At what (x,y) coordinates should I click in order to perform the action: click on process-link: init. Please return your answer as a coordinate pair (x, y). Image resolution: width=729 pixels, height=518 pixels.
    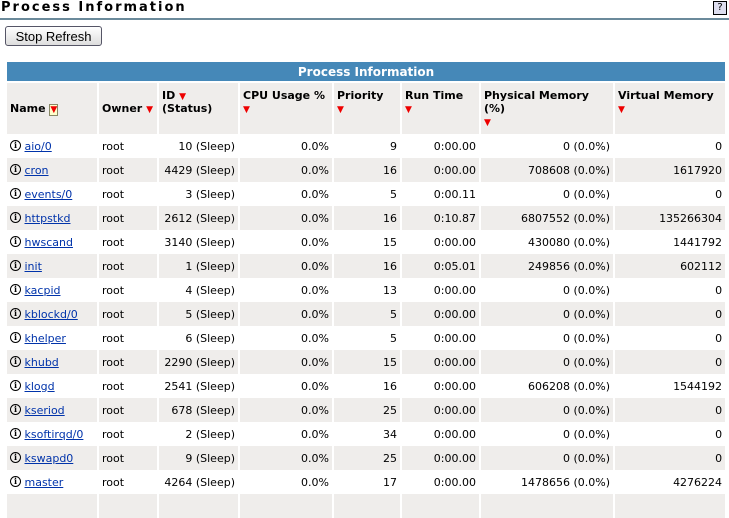
    Looking at the image, I should click on (33, 266).